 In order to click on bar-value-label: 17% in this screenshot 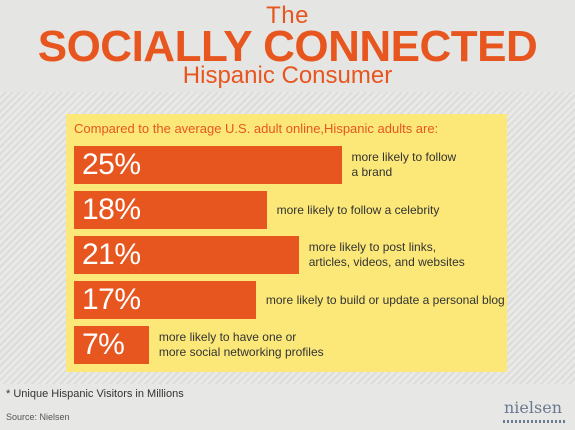, I will do `click(111, 299)`.